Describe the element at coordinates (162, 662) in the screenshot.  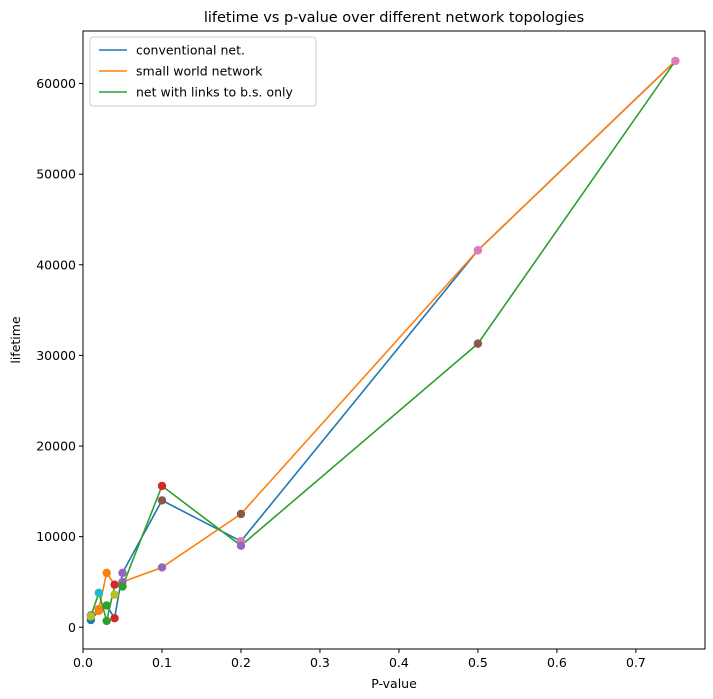
I see `x-tick-label: 0.1` at that location.